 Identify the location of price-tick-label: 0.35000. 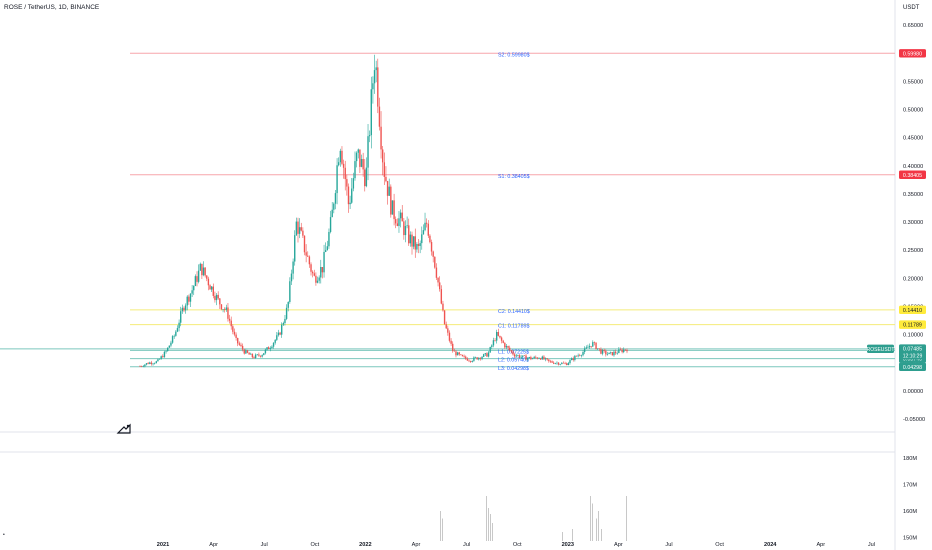
(913, 195).